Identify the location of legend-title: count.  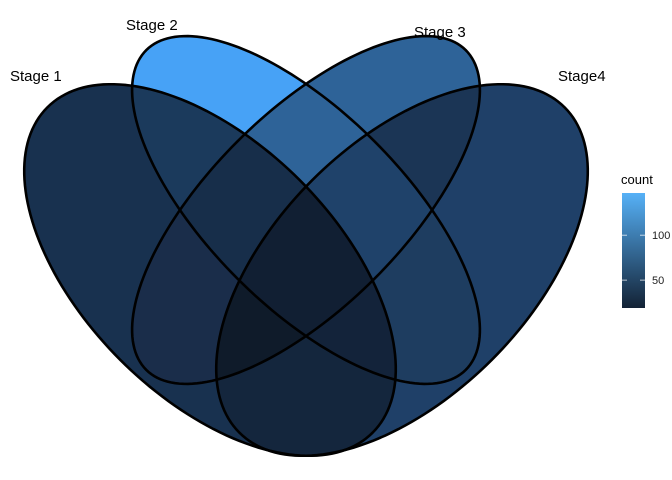
(637, 179).